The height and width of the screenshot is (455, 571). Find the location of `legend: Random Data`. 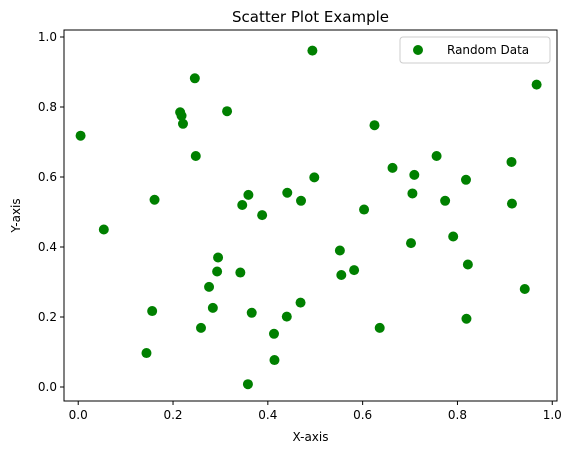

legend: Random Data is located at coordinates (475, 50).